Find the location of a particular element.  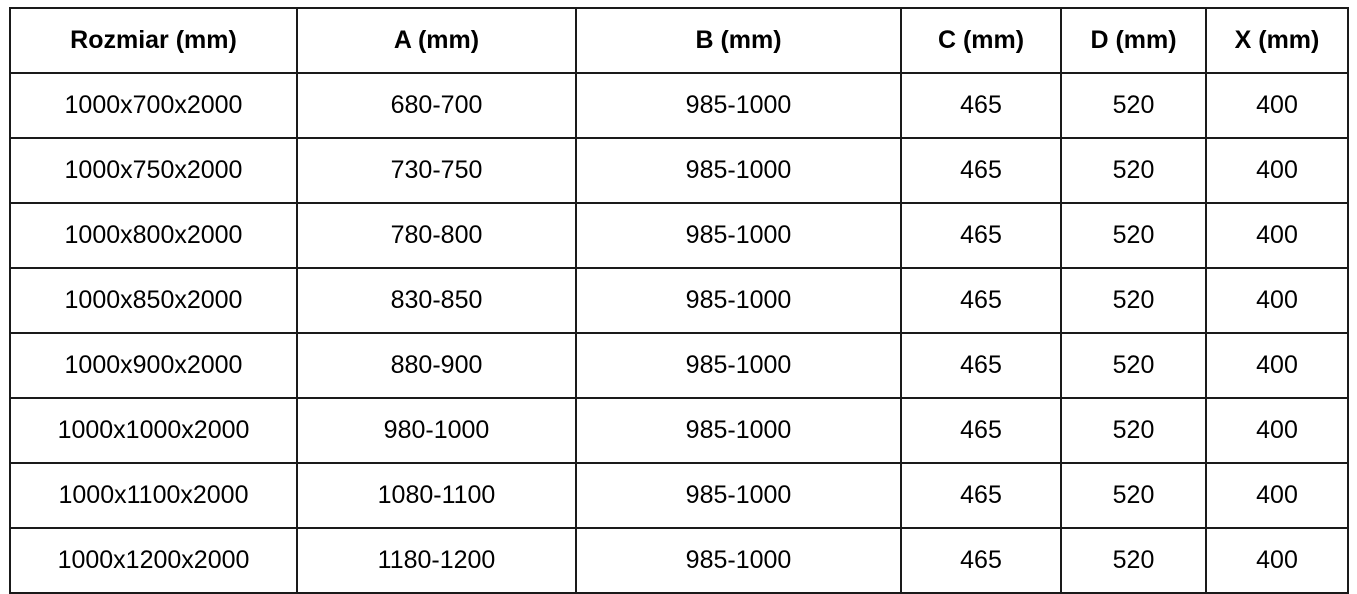

cell-rozmiar: 1000x700x2000 is located at coordinates (153, 105).